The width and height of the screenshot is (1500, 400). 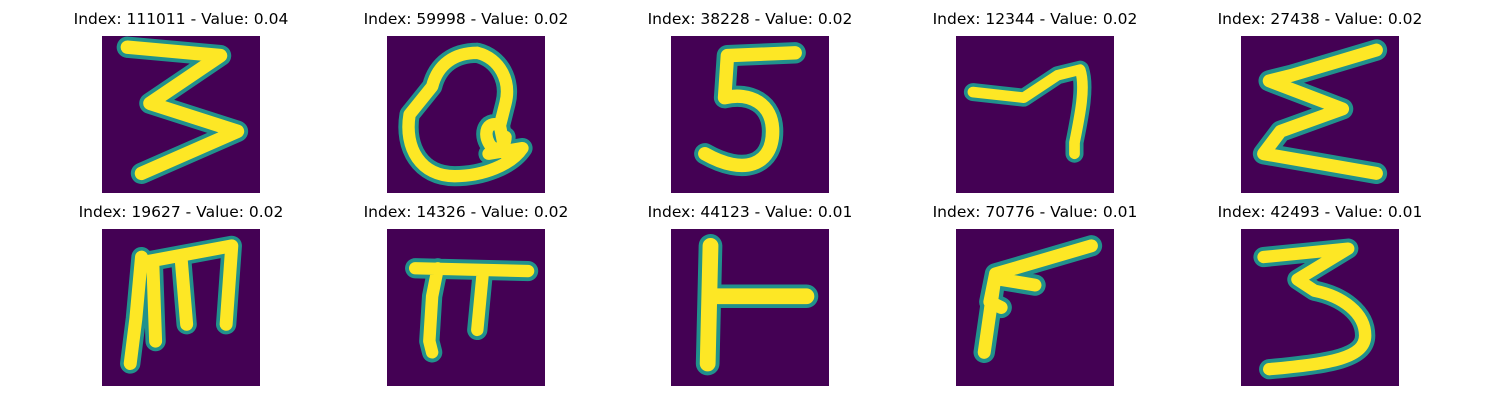 I want to click on panel-title: Index: 59998 - Value: 0.02, so click(x=466, y=19).